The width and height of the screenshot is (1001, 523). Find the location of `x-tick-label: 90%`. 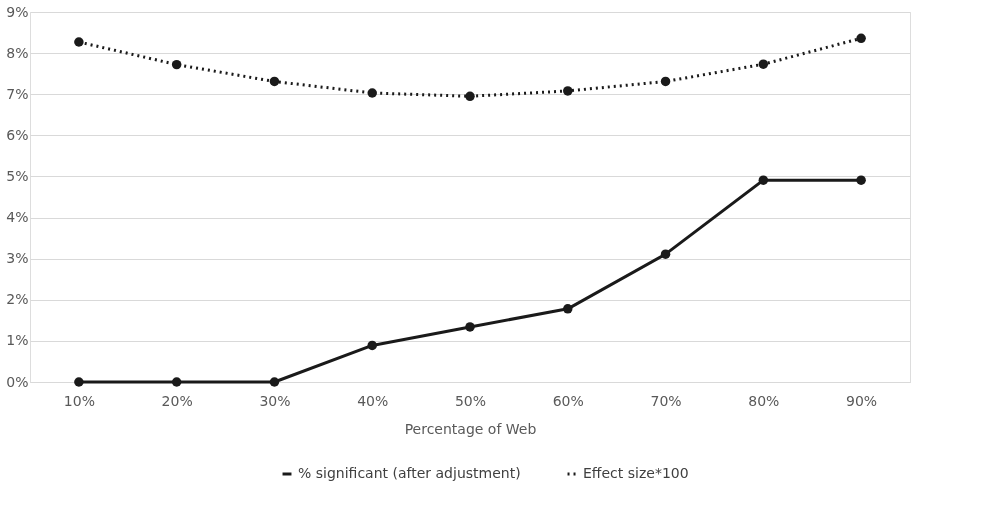

x-tick-label: 90% is located at coordinates (862, 400).